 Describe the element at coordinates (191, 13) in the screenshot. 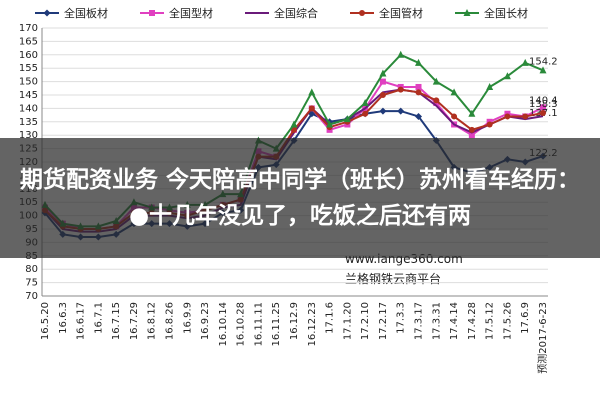

I see `legend-label: 全国型材` at that location.